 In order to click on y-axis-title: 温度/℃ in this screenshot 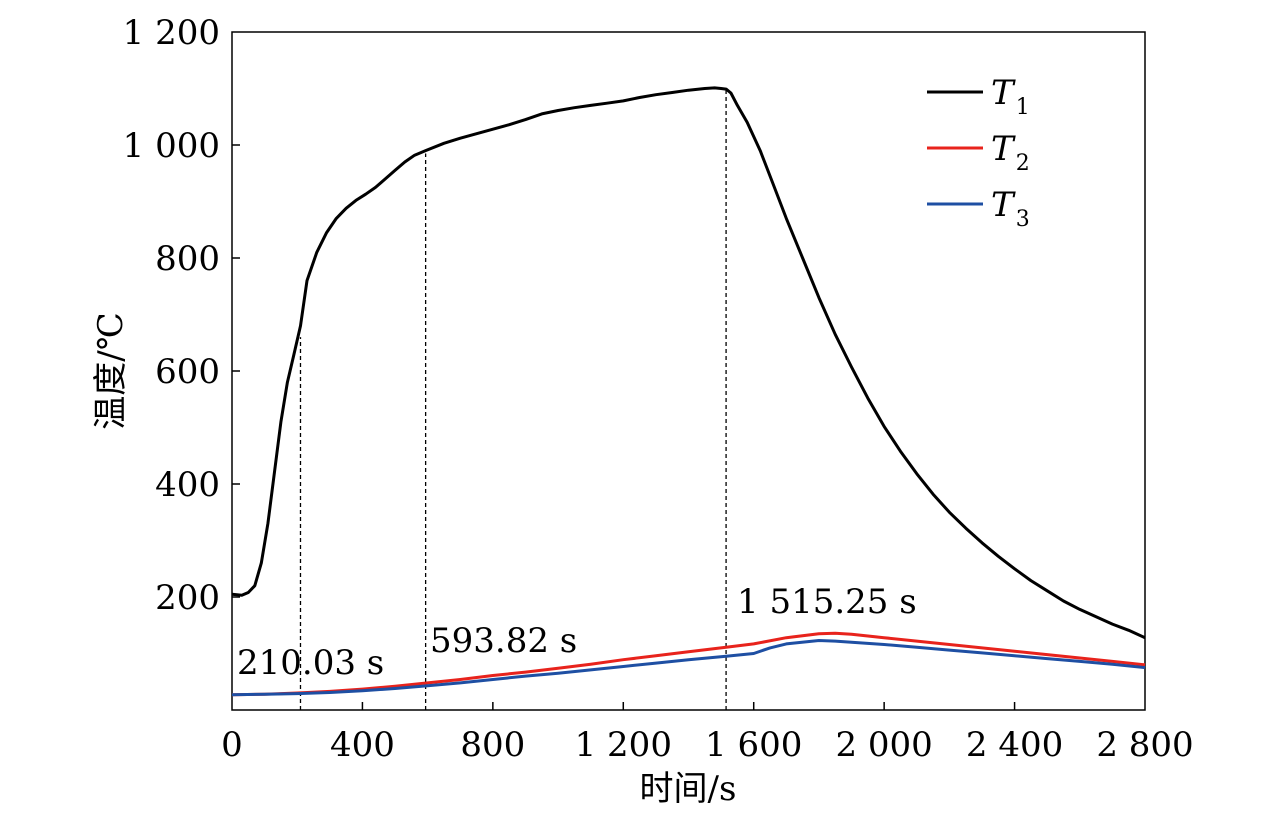, I will do `click(111, 371)`.